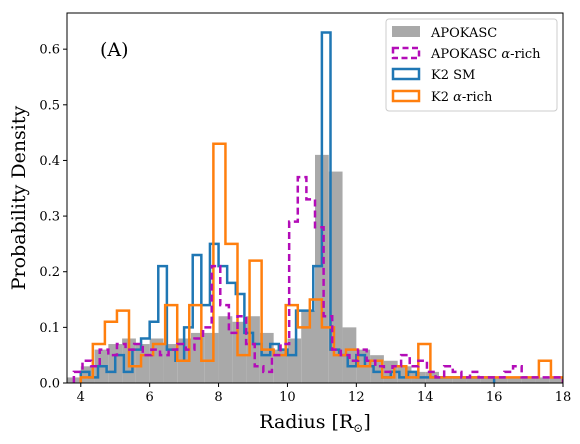 This screenshot has width=580, height=444. What do you see at coordinates (49, 328) in the screenshot?
I see `y-tick-label: 0.1` at bounding box center [49, 328].